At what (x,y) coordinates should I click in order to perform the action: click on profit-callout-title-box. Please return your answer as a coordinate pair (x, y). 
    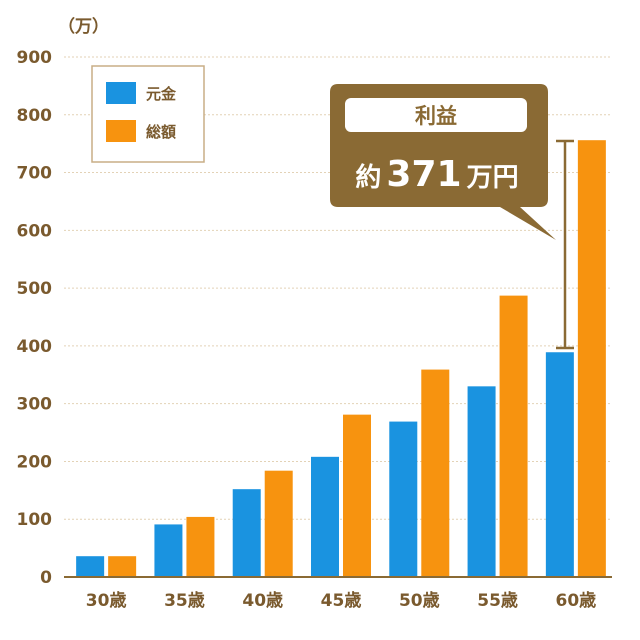
    Looking at the image, I should click on (436, 115).